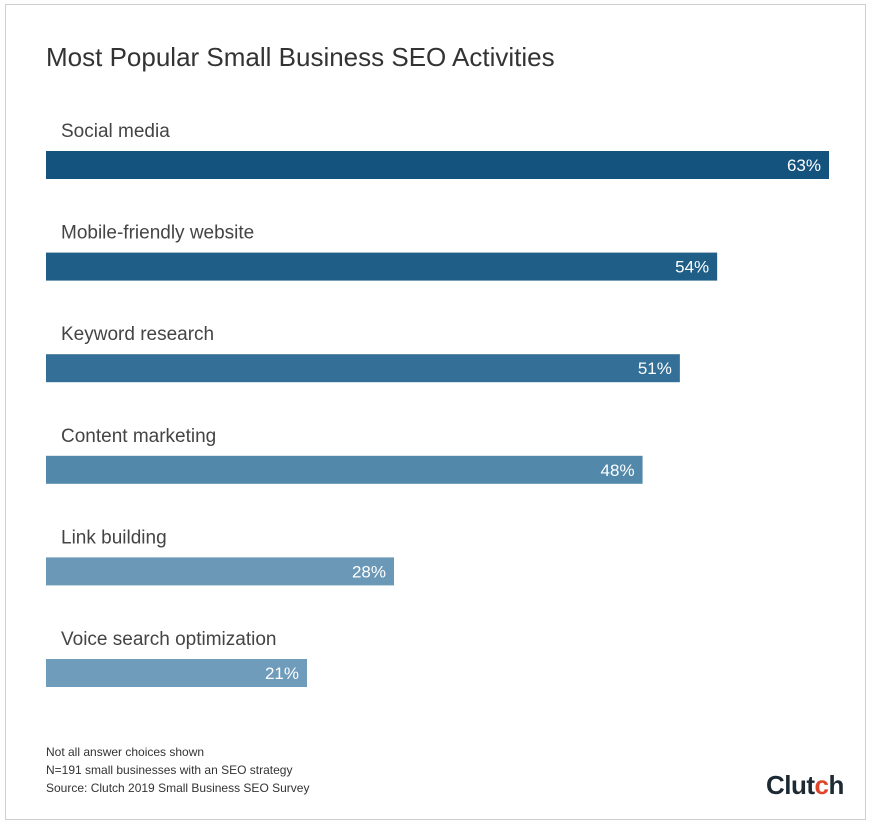  I want to click on value-label: 54%, so click(692, 267).